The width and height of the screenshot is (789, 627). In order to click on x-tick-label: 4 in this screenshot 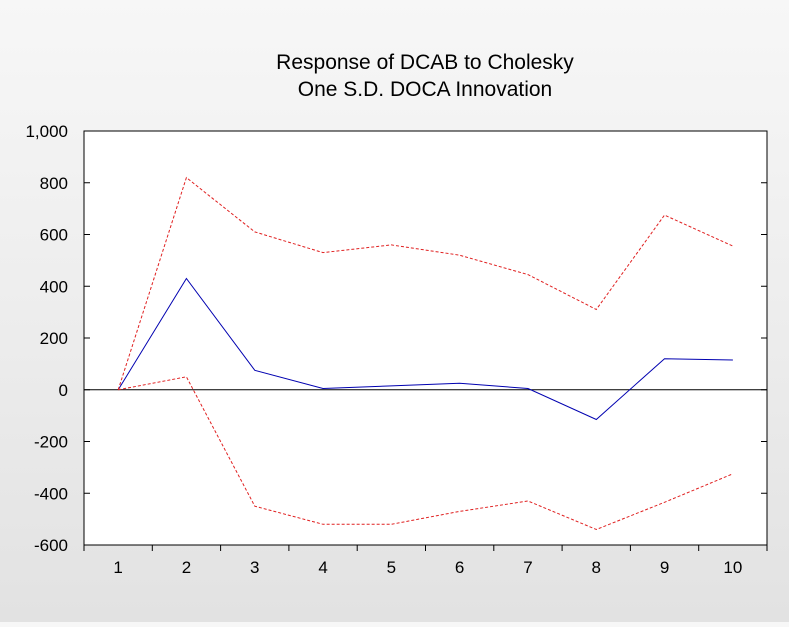, I will do `click(322, 567)`.